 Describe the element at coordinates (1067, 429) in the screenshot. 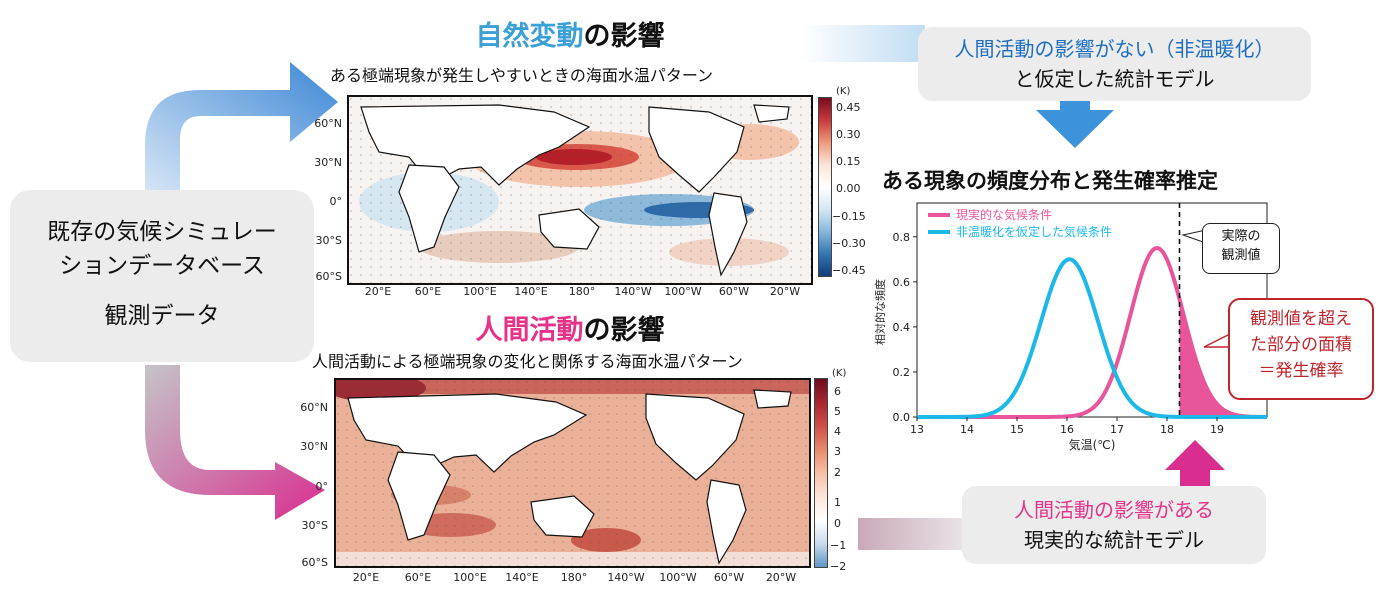

I see `chart-xtick-label: 16` at that location.